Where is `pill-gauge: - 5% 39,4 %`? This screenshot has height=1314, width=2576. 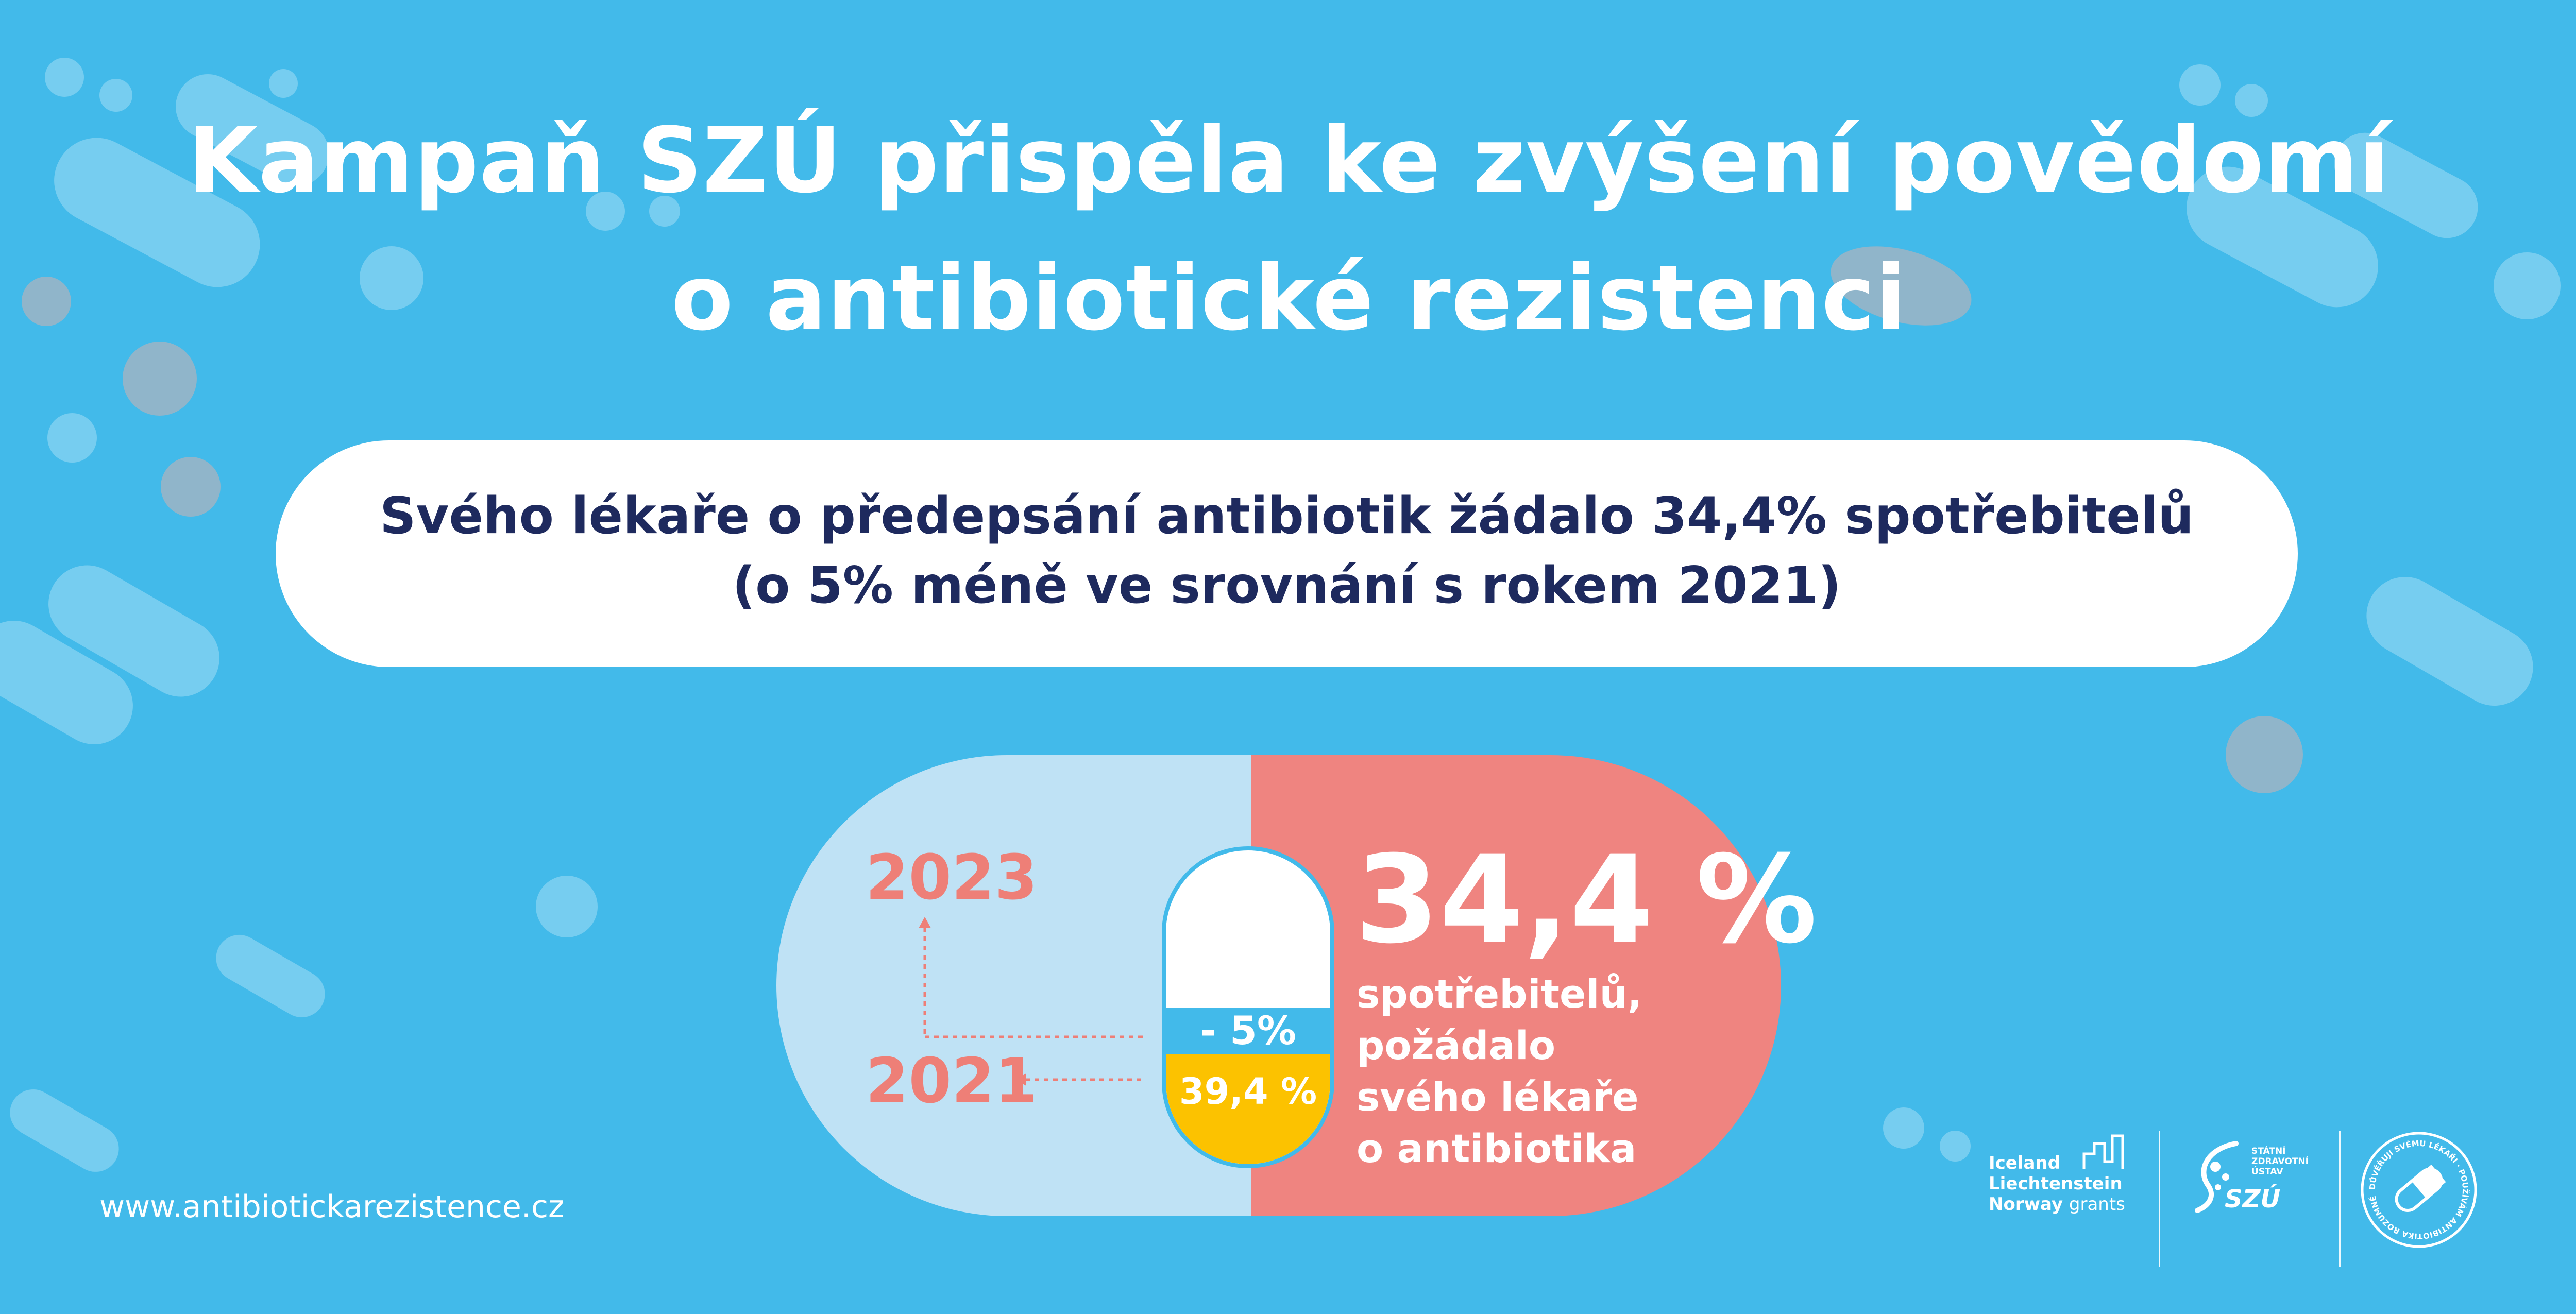 pill-gauge: - 5% 39,4 % is located at coordinates (1248, 1007).